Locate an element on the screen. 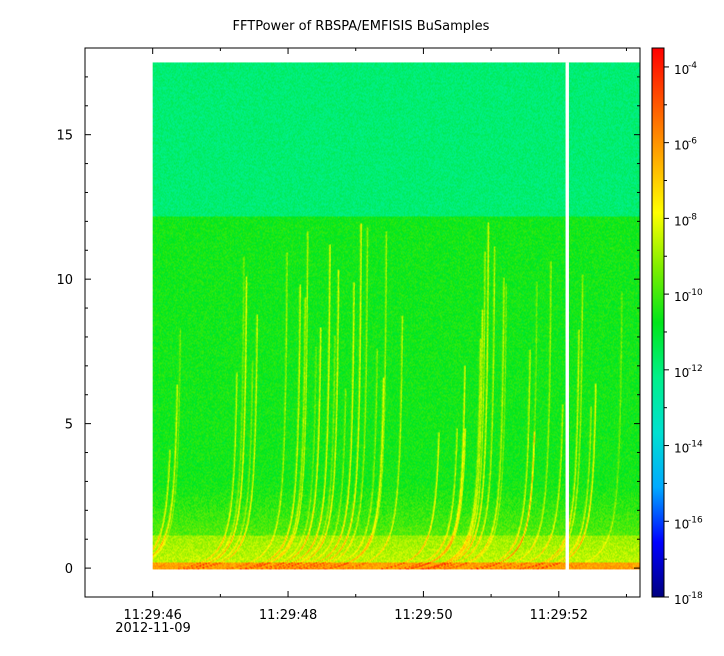  x-date-label: 2012-11-09 is located at coordinates (153, 628).